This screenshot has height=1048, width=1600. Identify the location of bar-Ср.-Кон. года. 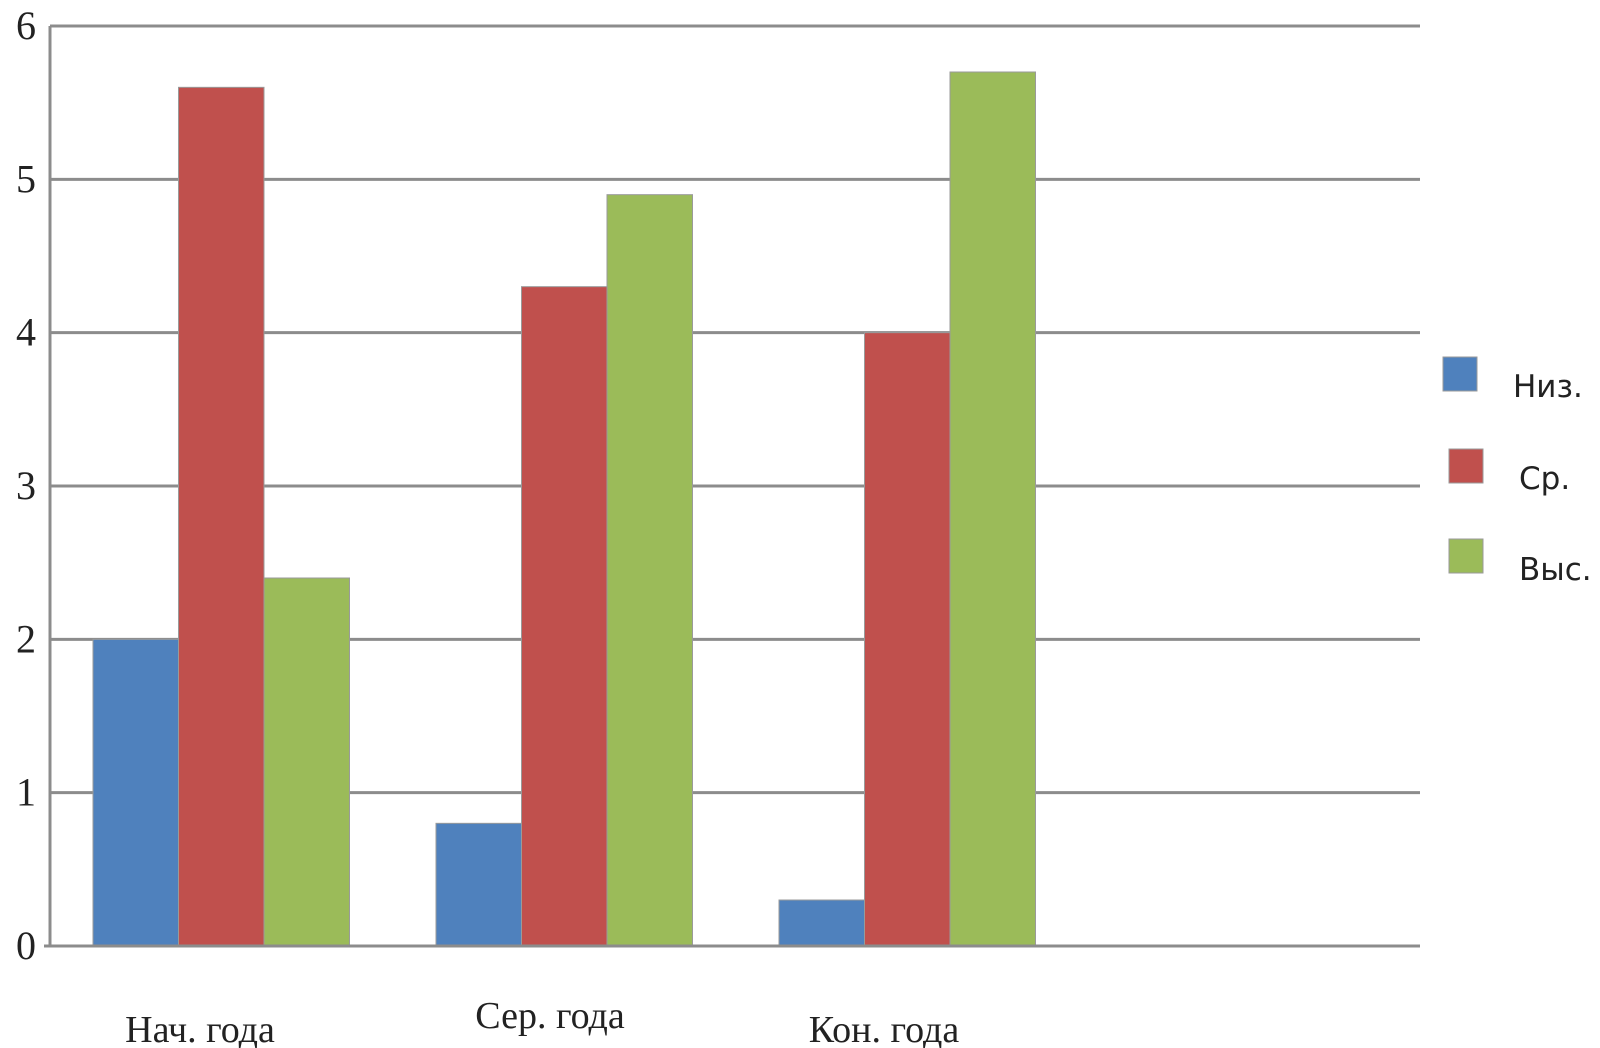
(907, 639).